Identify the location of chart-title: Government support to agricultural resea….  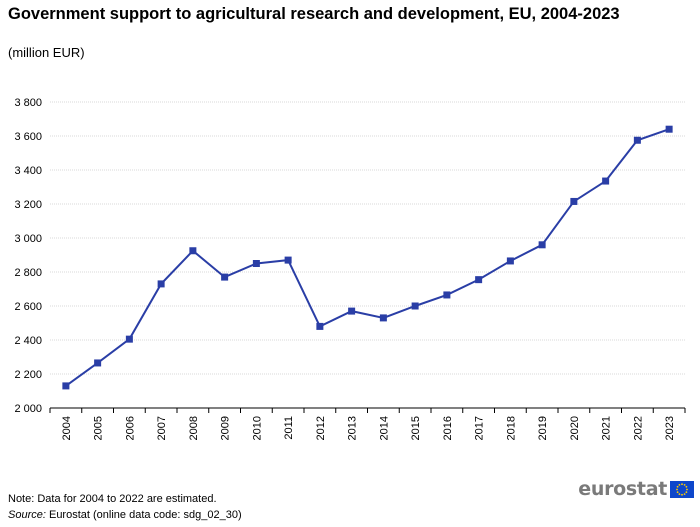
(314, 14).